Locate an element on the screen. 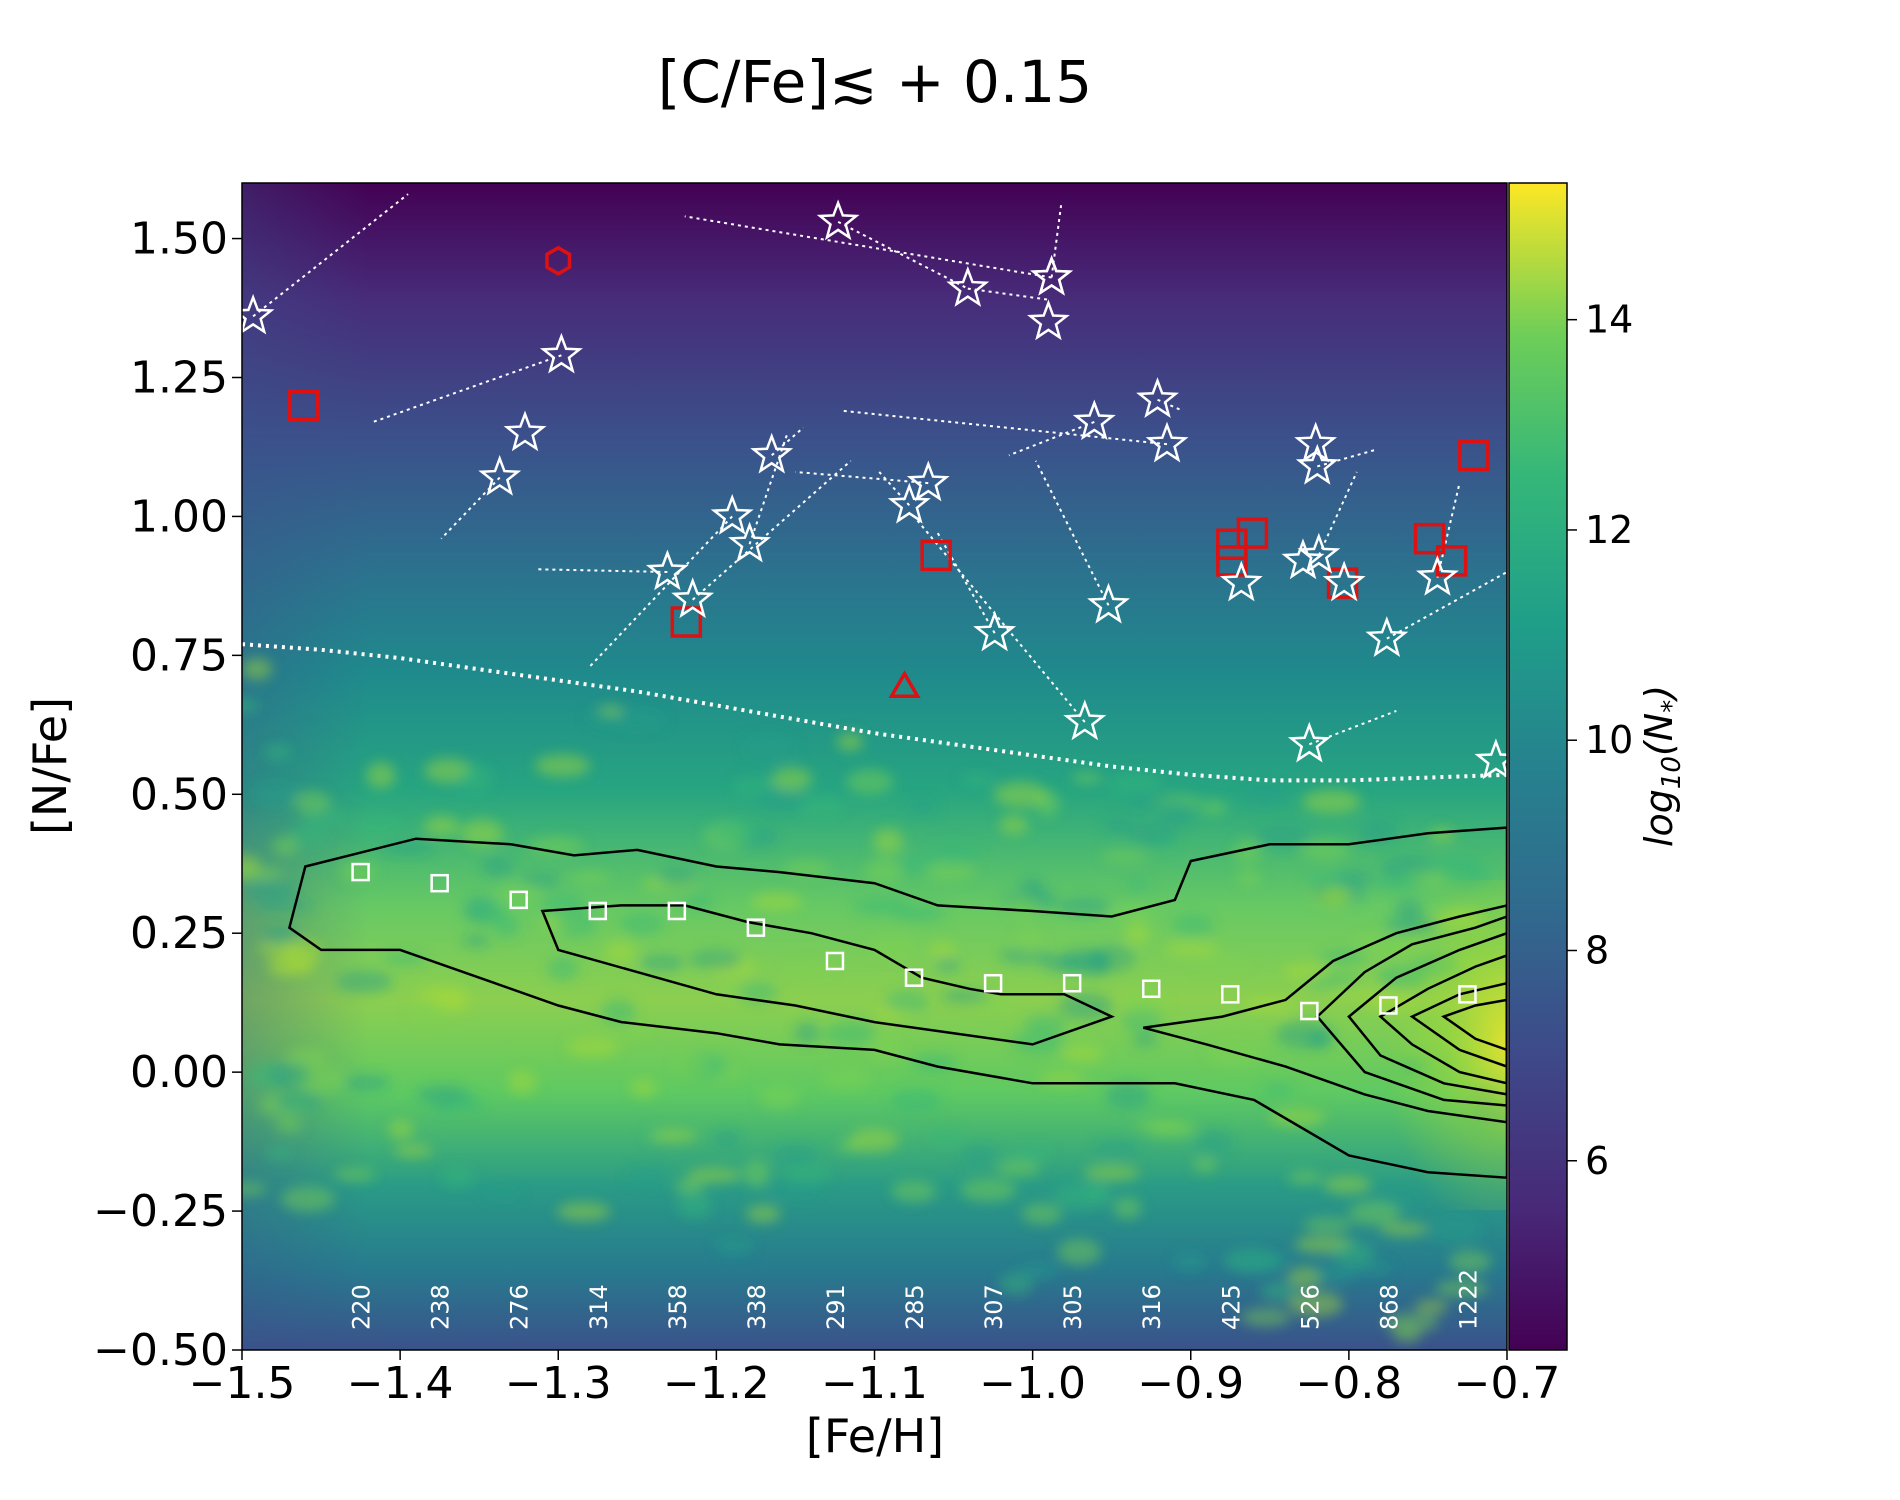  y-tick-label: 0.75 is located at coordinates (179, 655).